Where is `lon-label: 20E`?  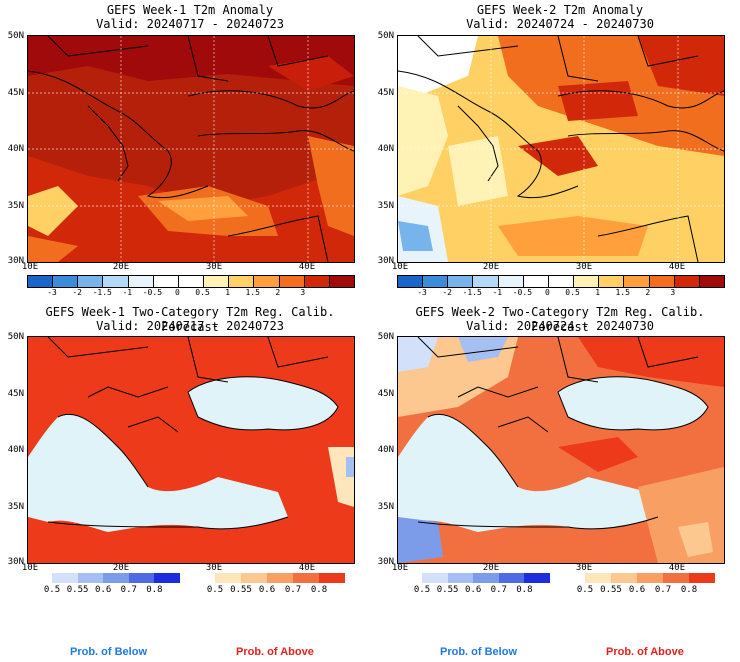
lon-label: 20E is located at coordinates (491, 568).